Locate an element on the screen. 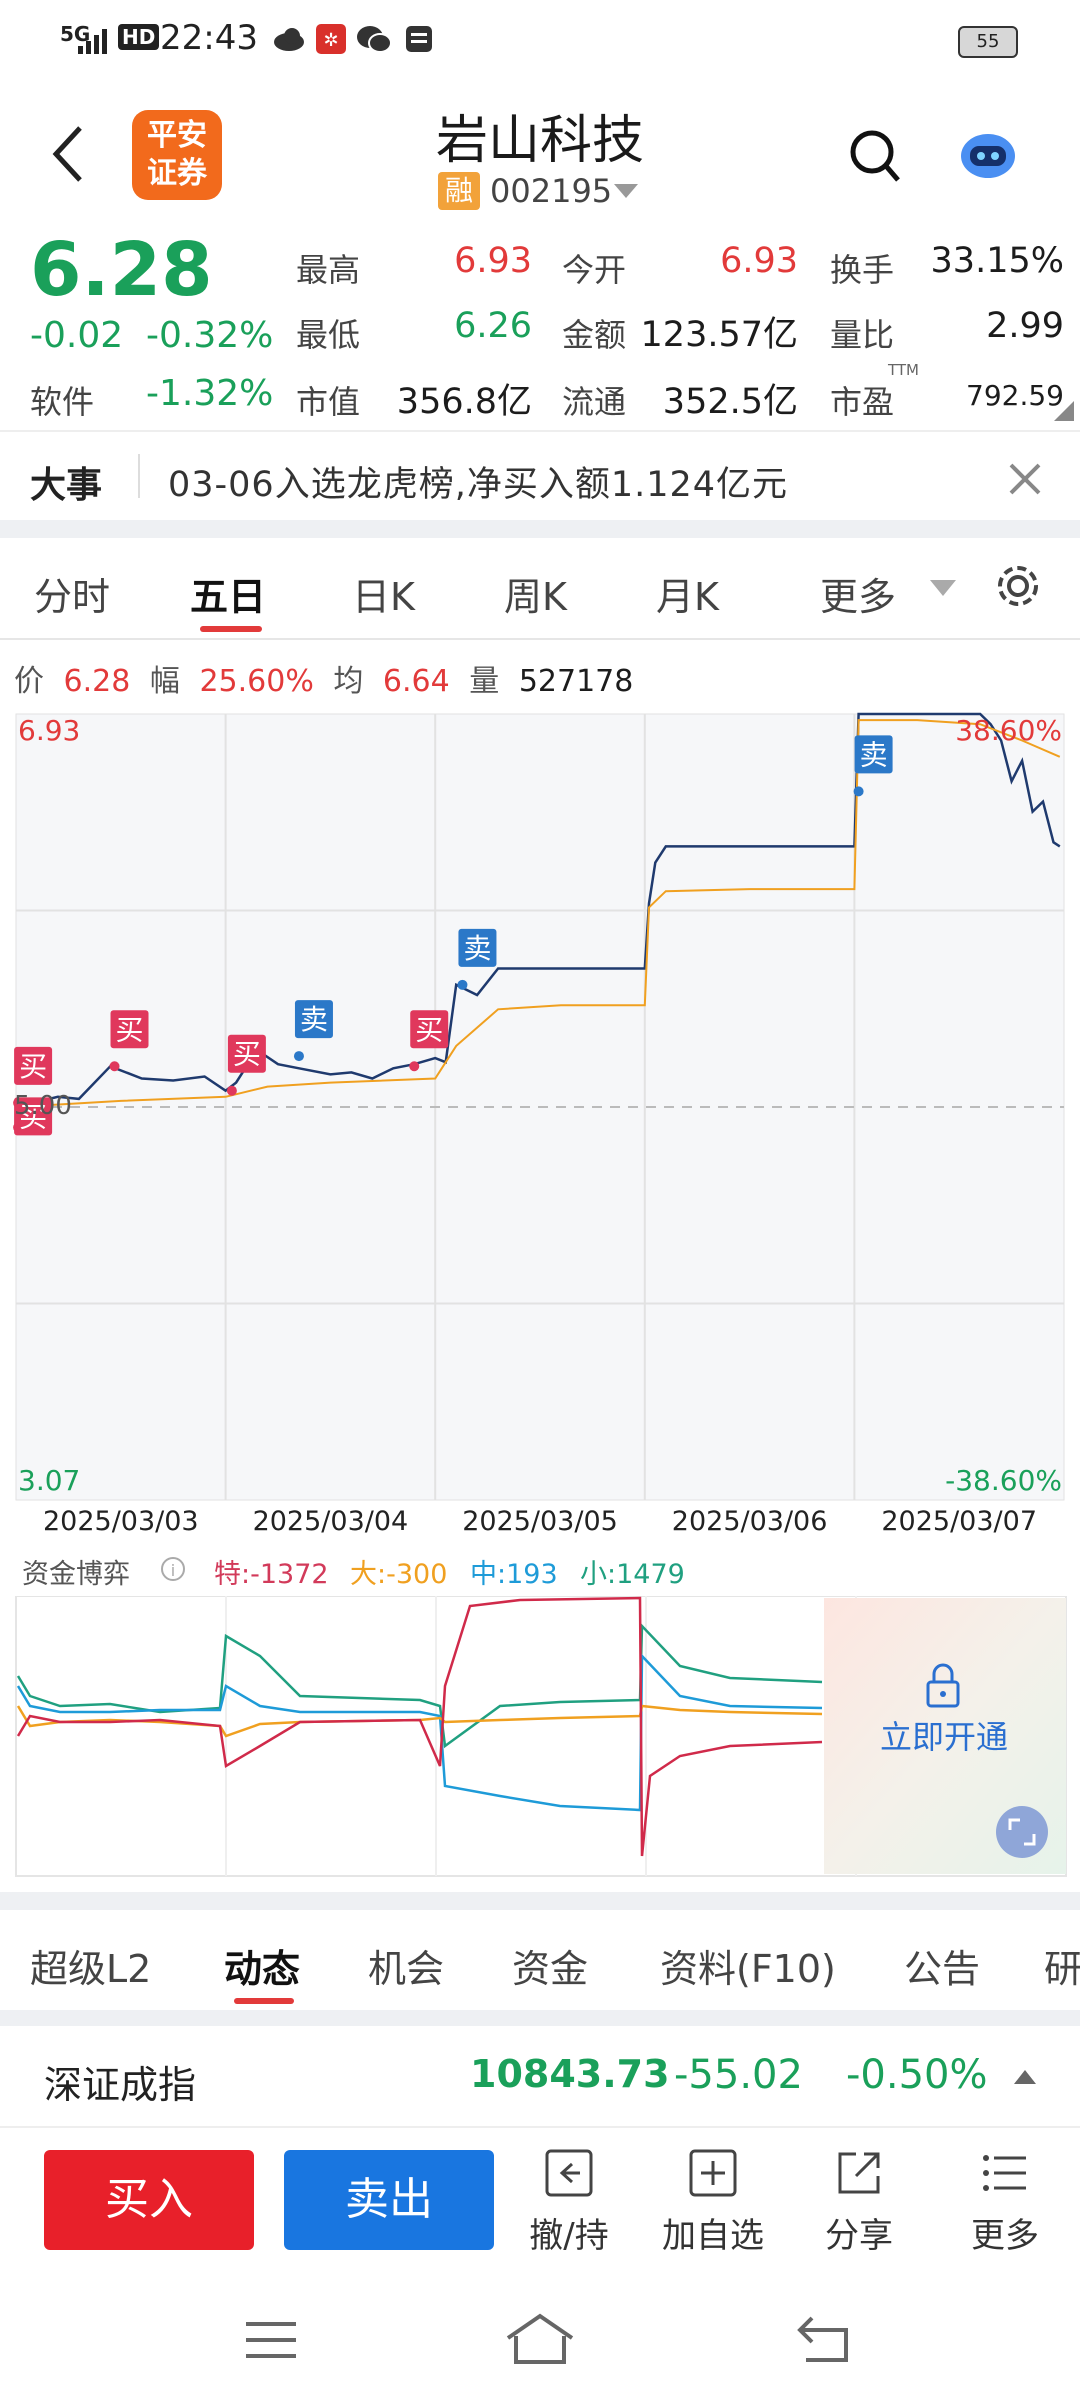 This screenshot has width=1080, height=2400. chart-price: 6.28 is located at coordinates (97, 681).